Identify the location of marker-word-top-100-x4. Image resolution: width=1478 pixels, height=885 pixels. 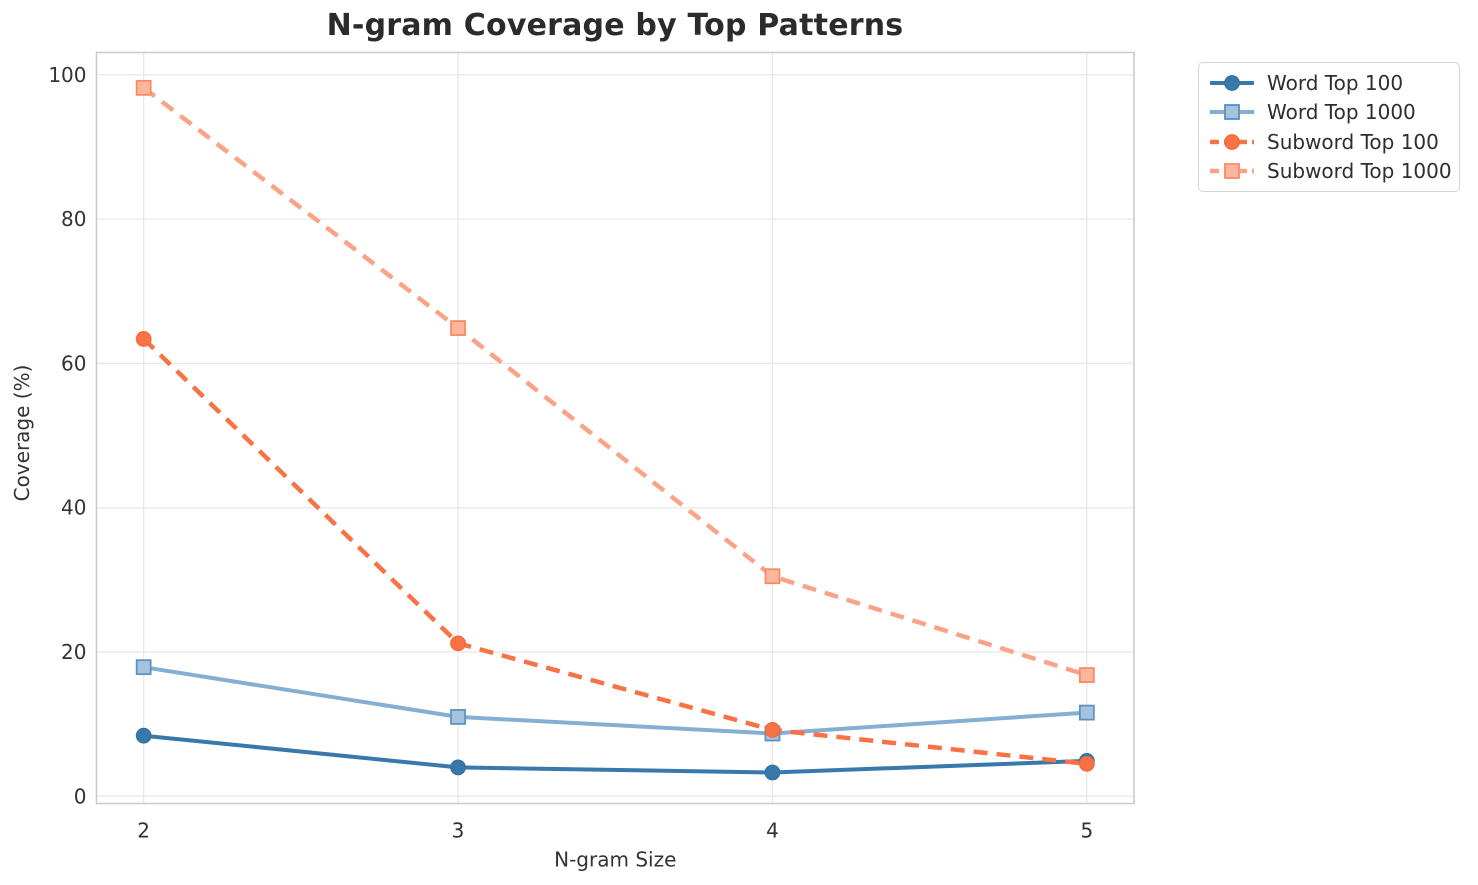
(772, 772).